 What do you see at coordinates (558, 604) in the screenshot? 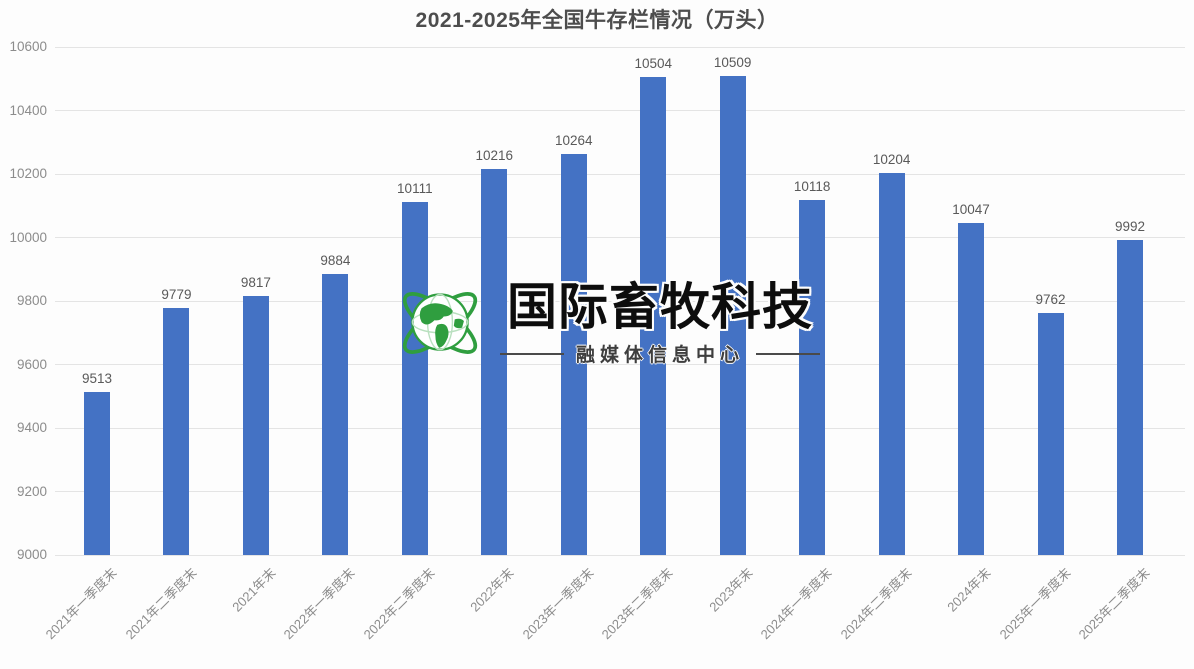
I see `x-axis-tick-label: 2023年一季度末` at bounding box center [558, 604].